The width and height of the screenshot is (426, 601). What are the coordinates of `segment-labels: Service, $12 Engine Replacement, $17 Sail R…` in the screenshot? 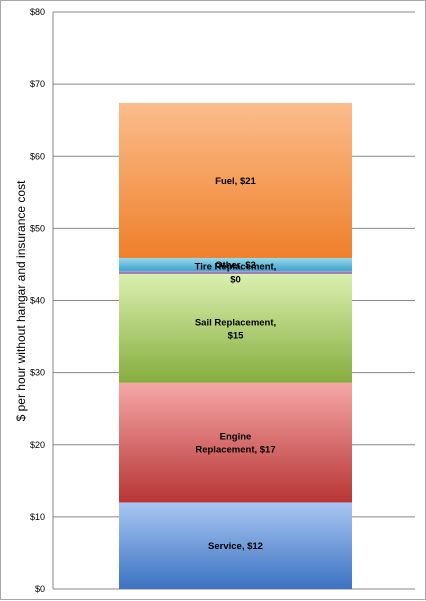 It's located at (236, 364).